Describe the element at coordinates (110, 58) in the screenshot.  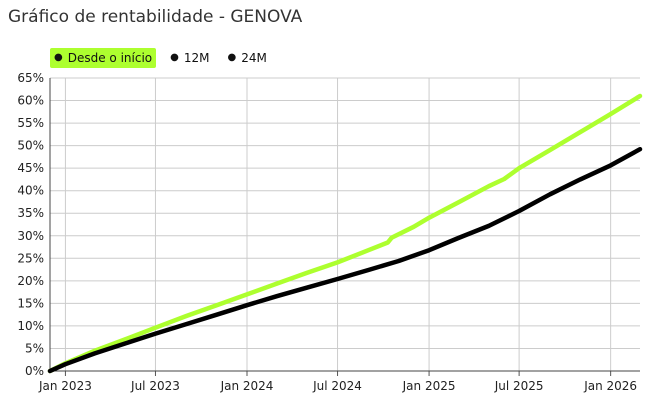
I see `legend-label-since-start: Desde o início` at that location.